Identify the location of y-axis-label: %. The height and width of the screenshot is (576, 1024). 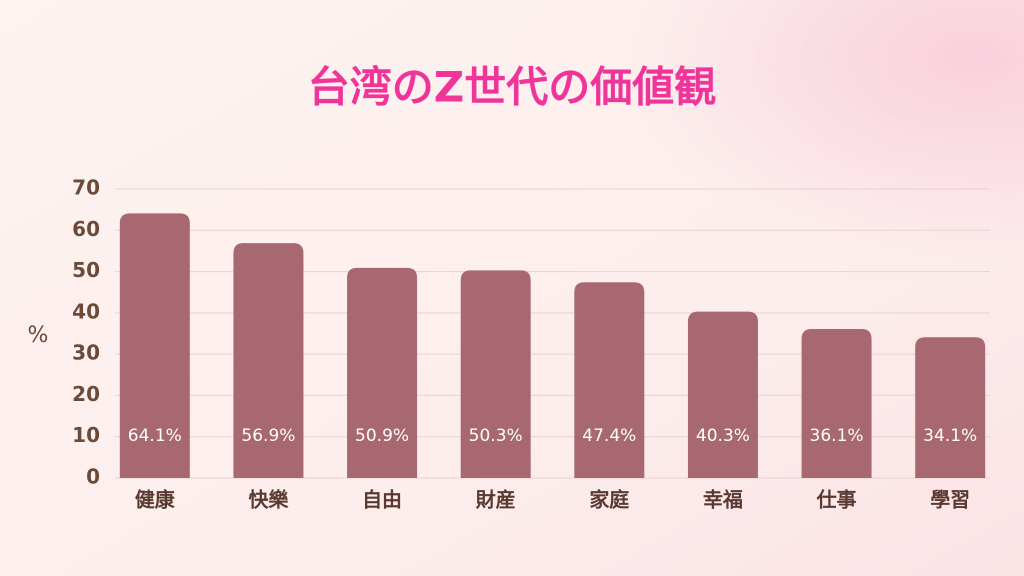
(38, 335).